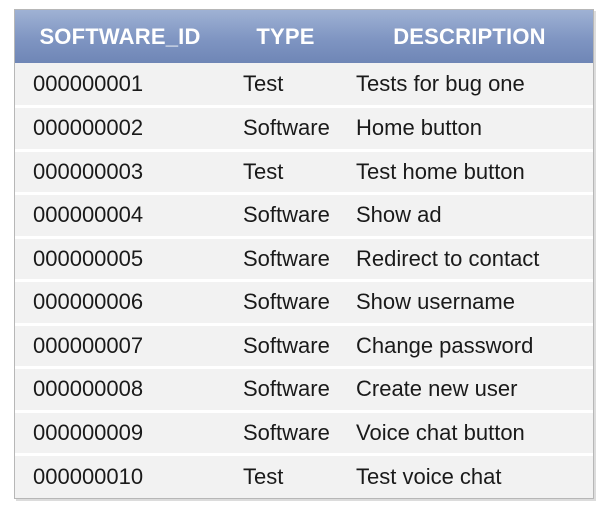  What do you see at coordinates (88, 215) in the screenshot?
I see `software-id-cell: 000000004` at bounding box center [88, 215].